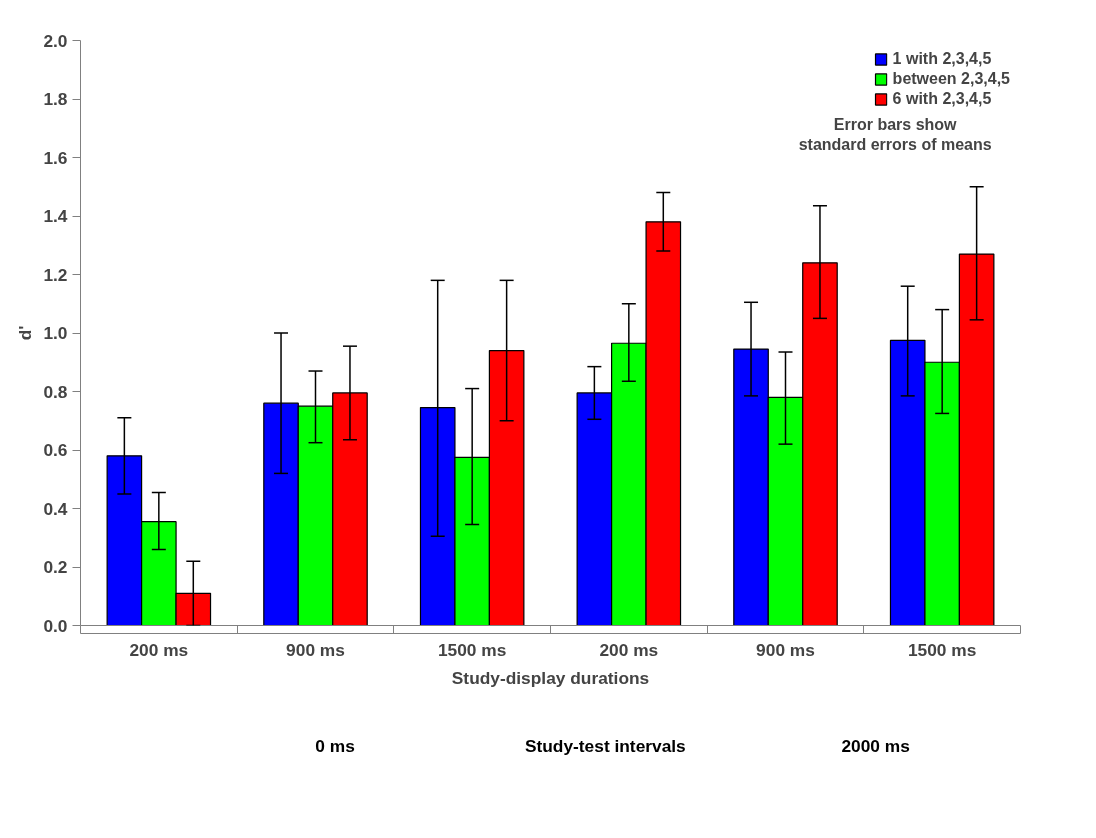 This screenshot has height=838, width=1096. Describe the element at coordinates (55, 99) in the screenshot. I see `y-tick-label: 1.8` at that location.